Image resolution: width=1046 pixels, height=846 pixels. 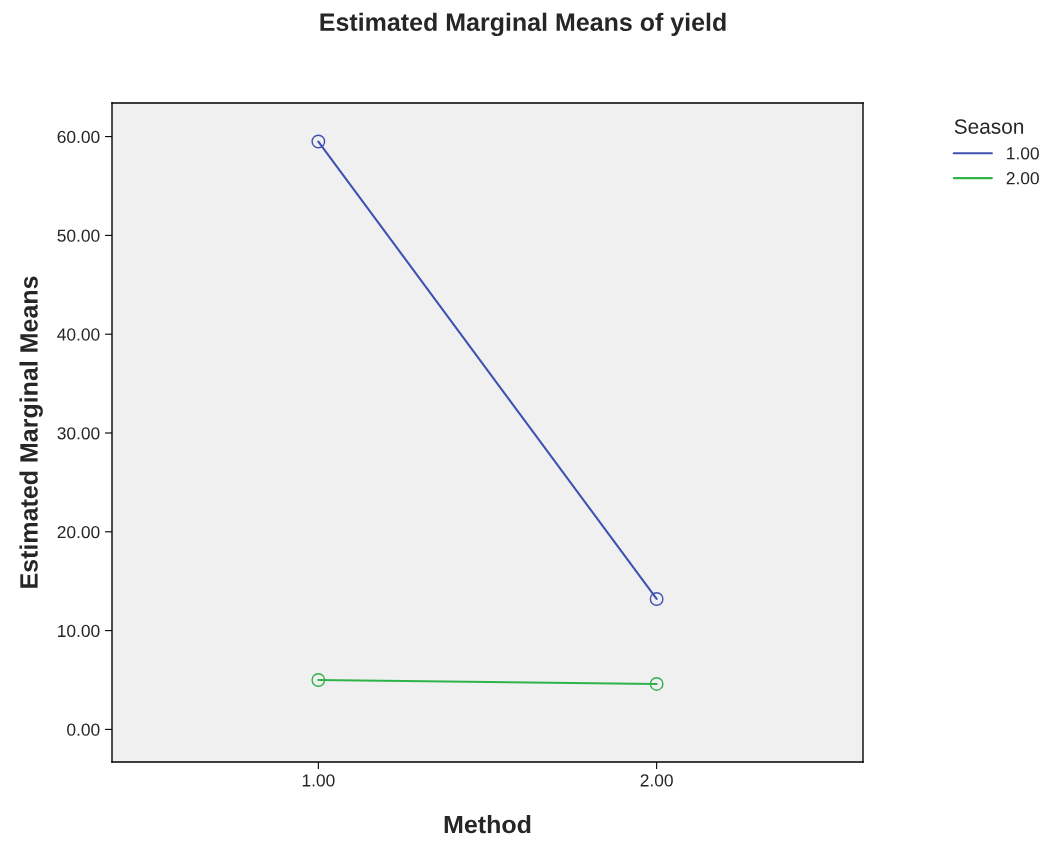 What do you see at coordinates (78, 532) in the screenshot?
I see `y-tick-label: 20.00` at bounding box center [78, 532].